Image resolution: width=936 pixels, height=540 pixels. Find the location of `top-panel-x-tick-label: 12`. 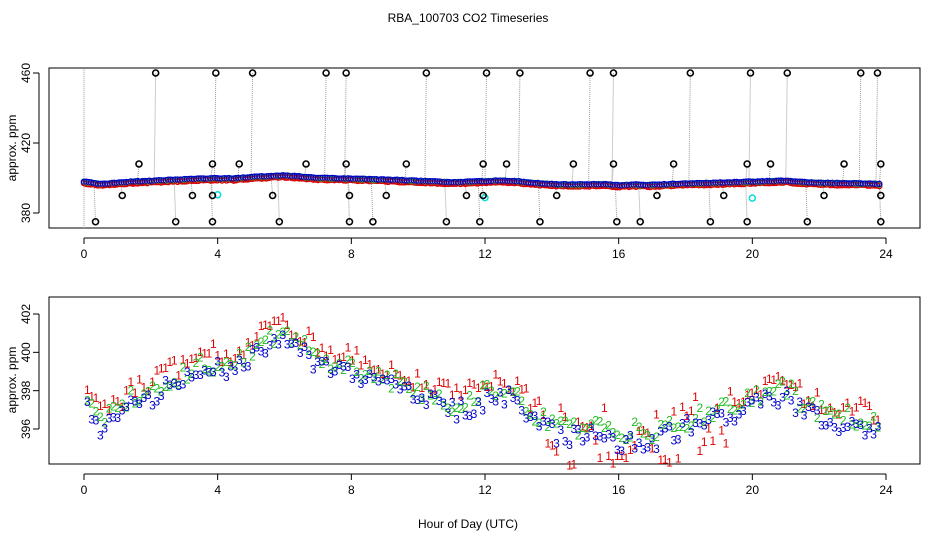

top-panel-x-tick-label: 12 is located at coordinates (485, 254).